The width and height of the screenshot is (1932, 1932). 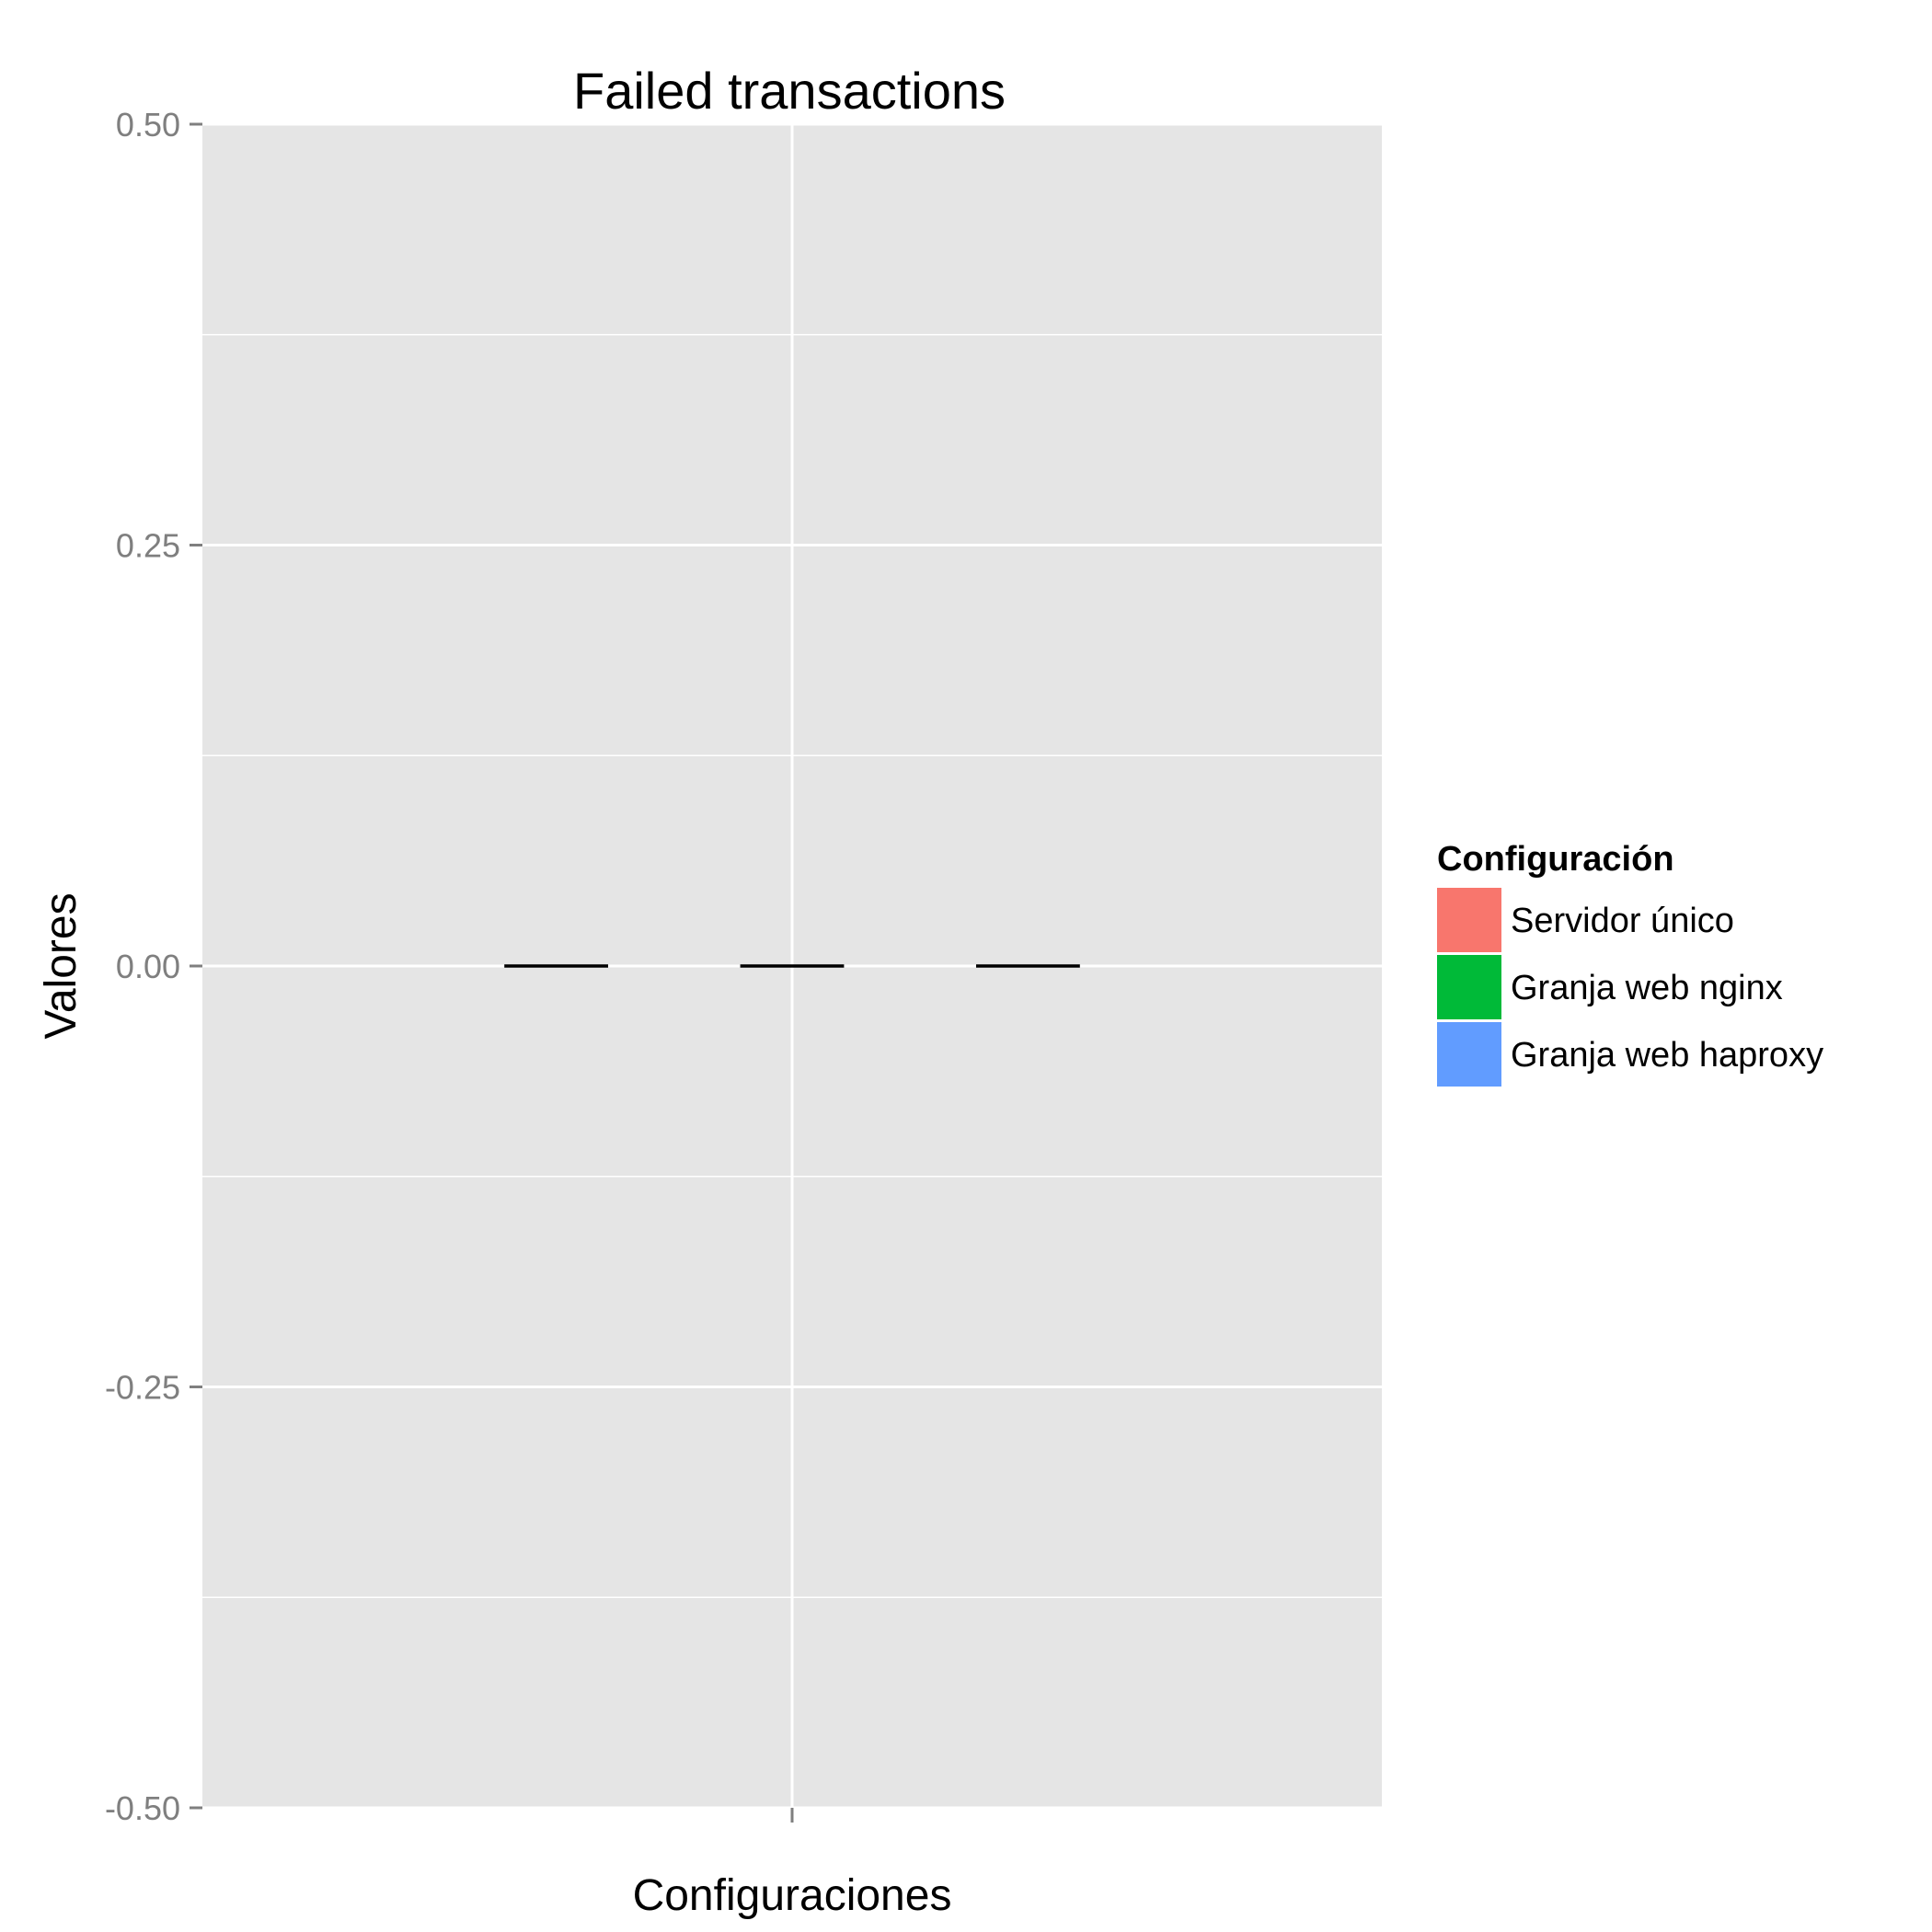 What do you see at coordinates (148, 125) in the screenshot?
I see `y-tick-label: 0.50` at bounding box center [148, 125].